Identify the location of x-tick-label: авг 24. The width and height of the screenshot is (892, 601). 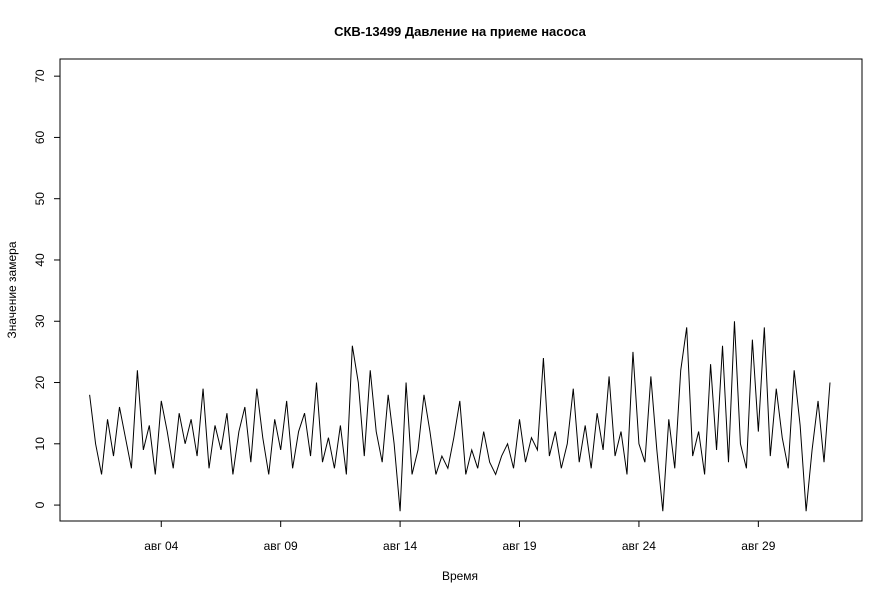
(639, 546).